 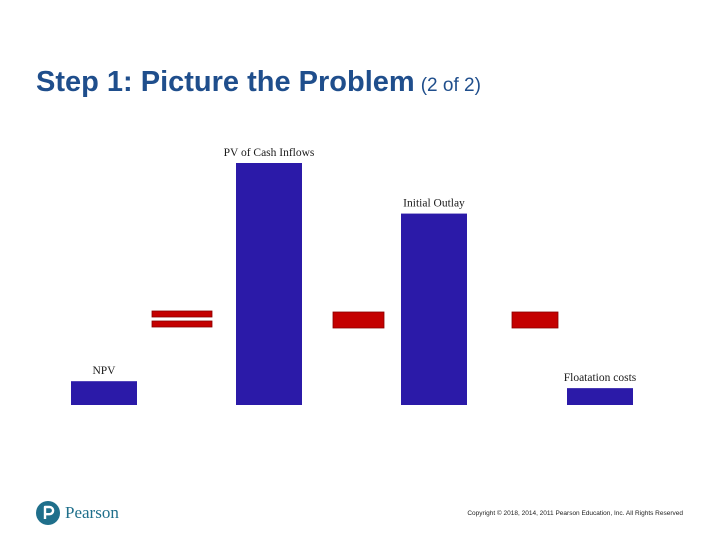 What do you see at coordinates (600, 396) in the screenshot?
I see `bar-floatation-costs` at bounding box center [600, 396].